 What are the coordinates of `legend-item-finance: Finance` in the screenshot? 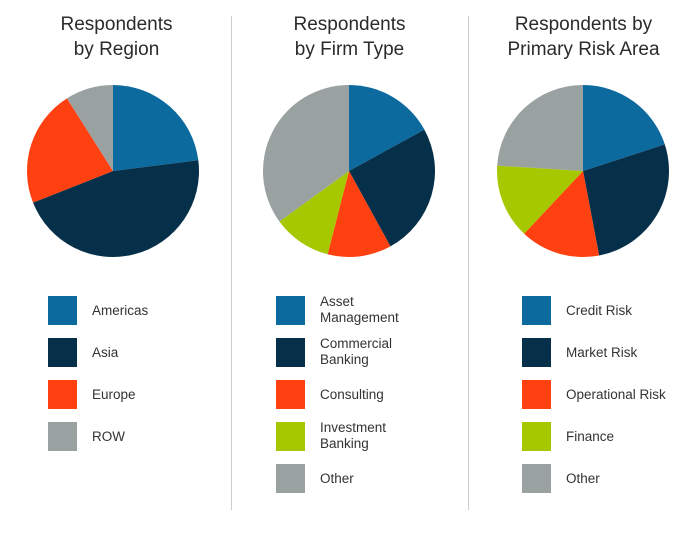 It's located at (611, 437).